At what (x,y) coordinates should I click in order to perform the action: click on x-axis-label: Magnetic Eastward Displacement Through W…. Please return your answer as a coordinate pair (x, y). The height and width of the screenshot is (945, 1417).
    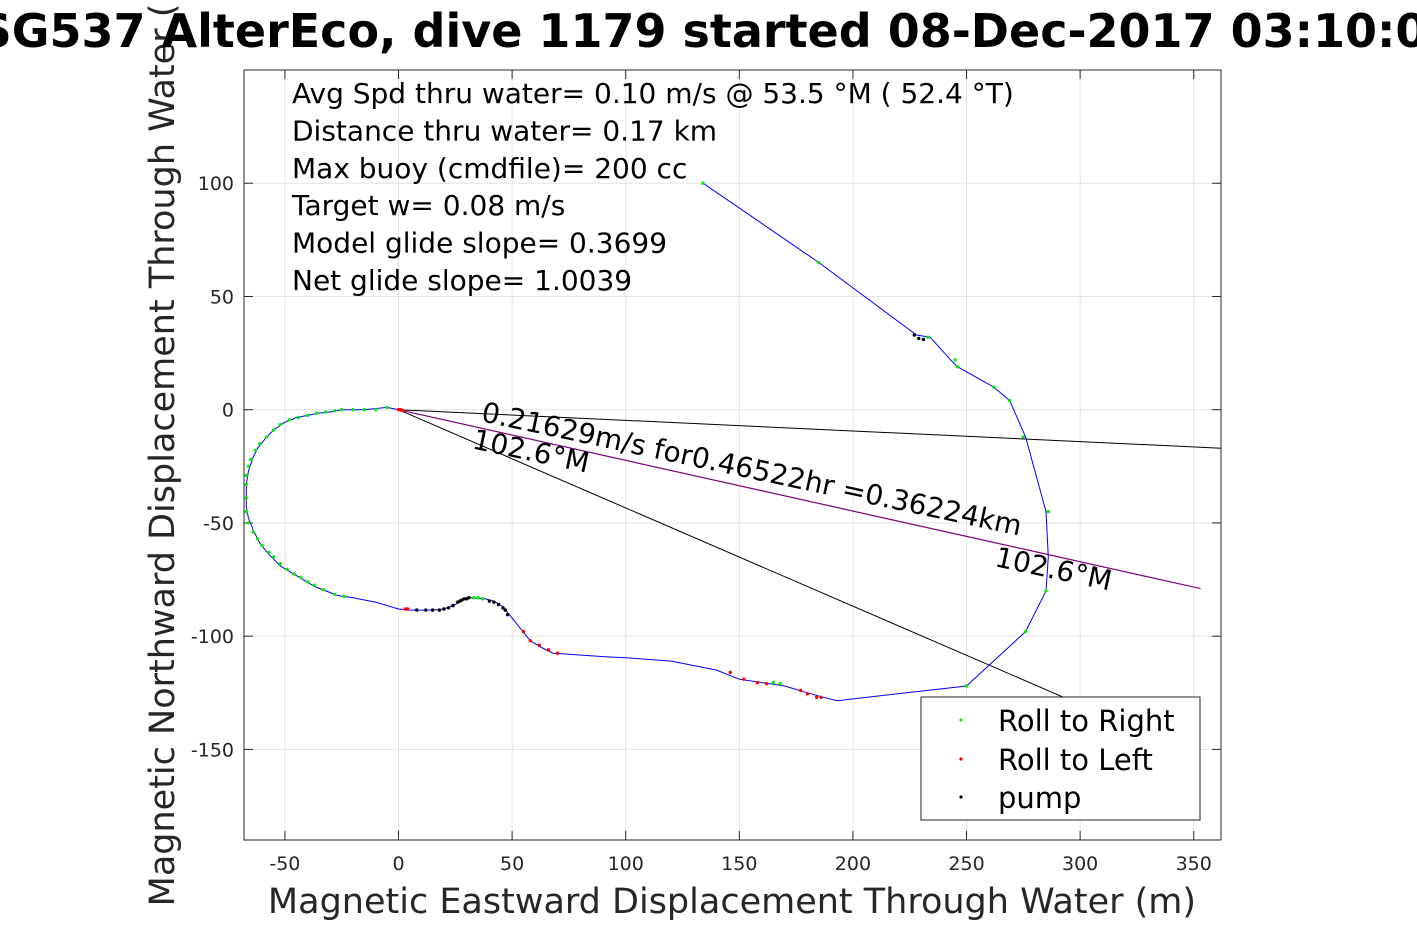
    Looking at the image, I should click on (732, 902).